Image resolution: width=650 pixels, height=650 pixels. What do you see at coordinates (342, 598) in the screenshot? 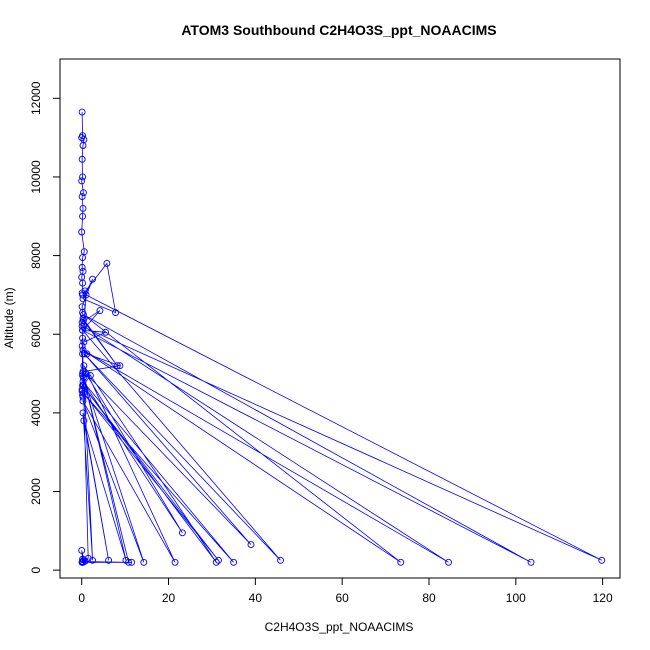
I see `x-tick-label: 60` at bounding box center [342, 598].